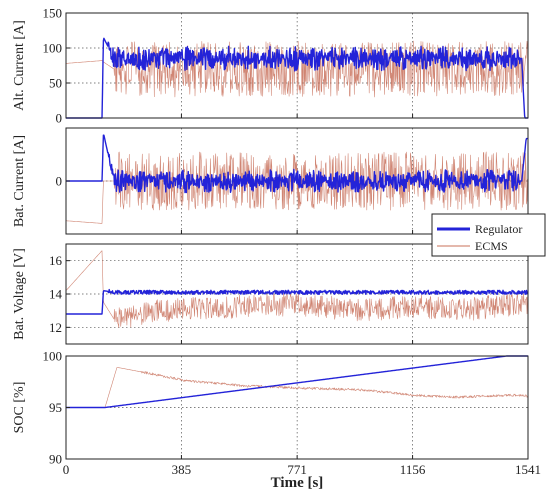 This screenshot has height=496, width=550. Describe the element at coordinates (19, 408) in the screenshot. I see `y-axis-label-soc: SOC [%]` at that location.